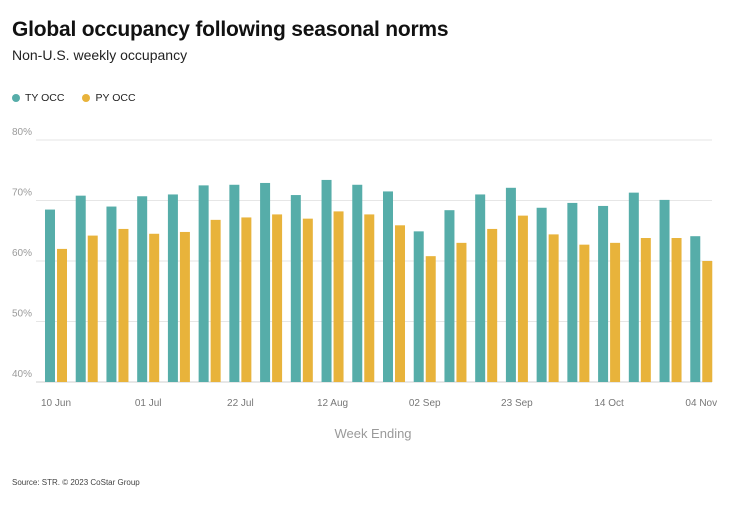 The height and width of the screenshot is (505, 732). I want to click on y-tick-label: 60%, so click(22, 253).